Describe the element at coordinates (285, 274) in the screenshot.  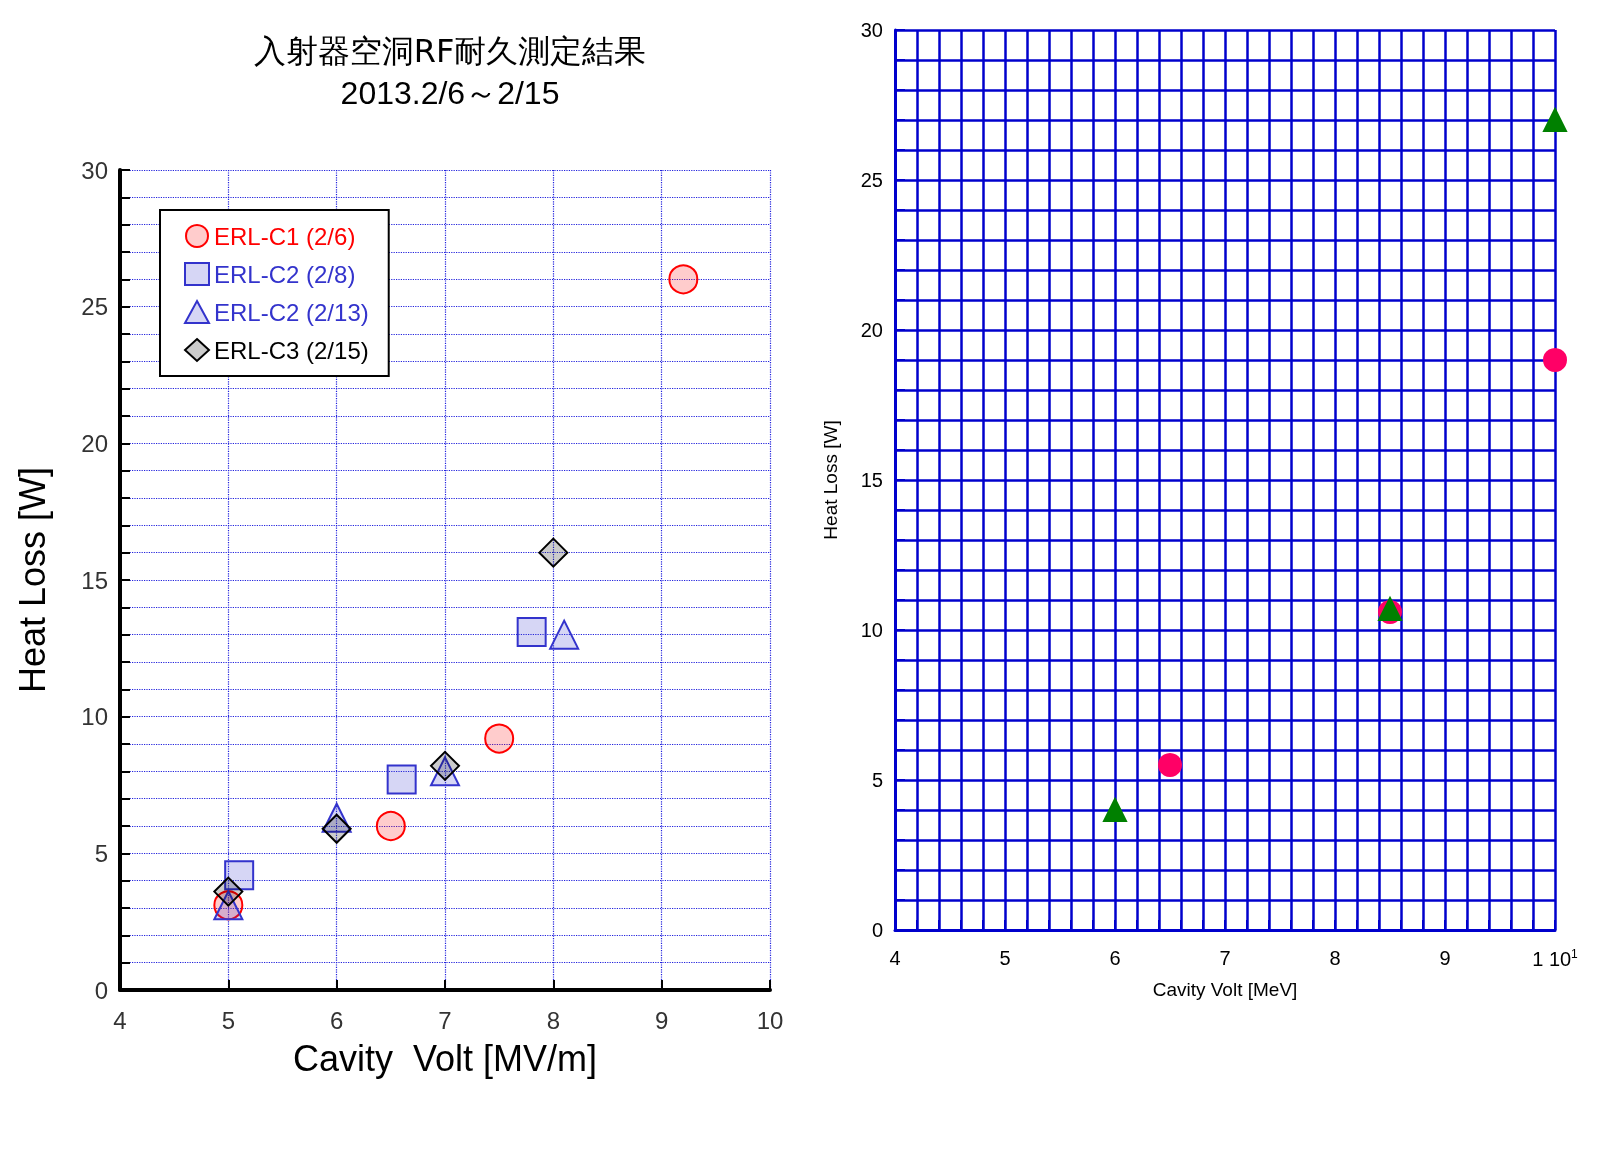
I see `legend-label: ERL-C2 (2/8)` at that location.